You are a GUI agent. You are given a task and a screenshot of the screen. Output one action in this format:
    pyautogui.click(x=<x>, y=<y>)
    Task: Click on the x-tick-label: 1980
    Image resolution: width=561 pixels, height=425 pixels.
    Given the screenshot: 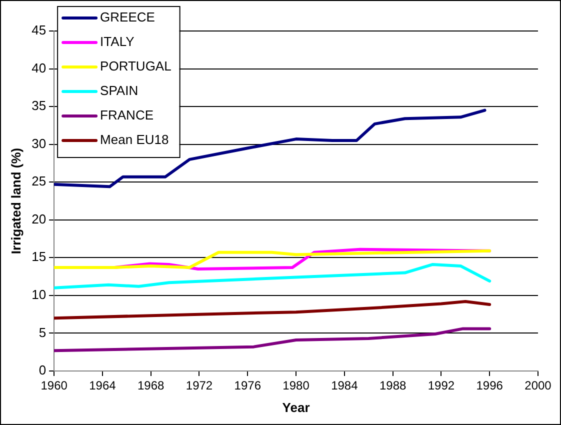 What is the action you would take?
    pyautogui.click(x=296, y=385)
    